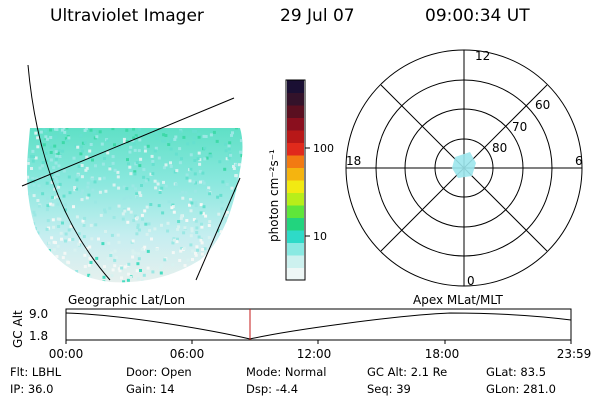 This screenshot has width=600, height=400. Describe the element at coordinates (318, 326) in the screenshot. I see `altitude-curve` at that location.